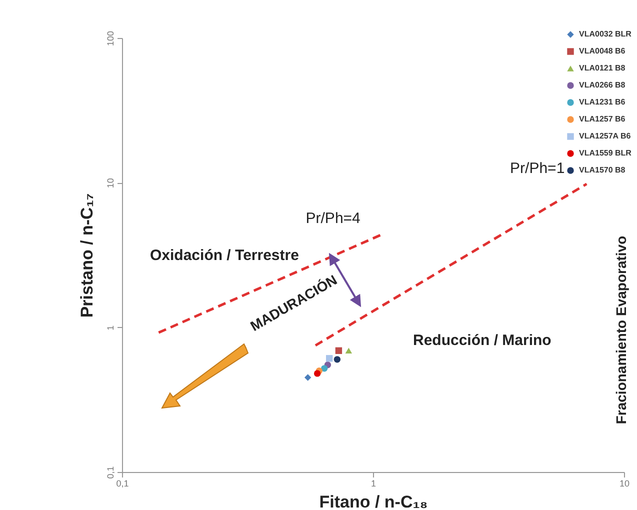 The height and width of the screenshot is (510, 637). Describe the element at coordinates (333, 219) in the screenshot. I see `series-label: Pr/Ph=4` at that location.